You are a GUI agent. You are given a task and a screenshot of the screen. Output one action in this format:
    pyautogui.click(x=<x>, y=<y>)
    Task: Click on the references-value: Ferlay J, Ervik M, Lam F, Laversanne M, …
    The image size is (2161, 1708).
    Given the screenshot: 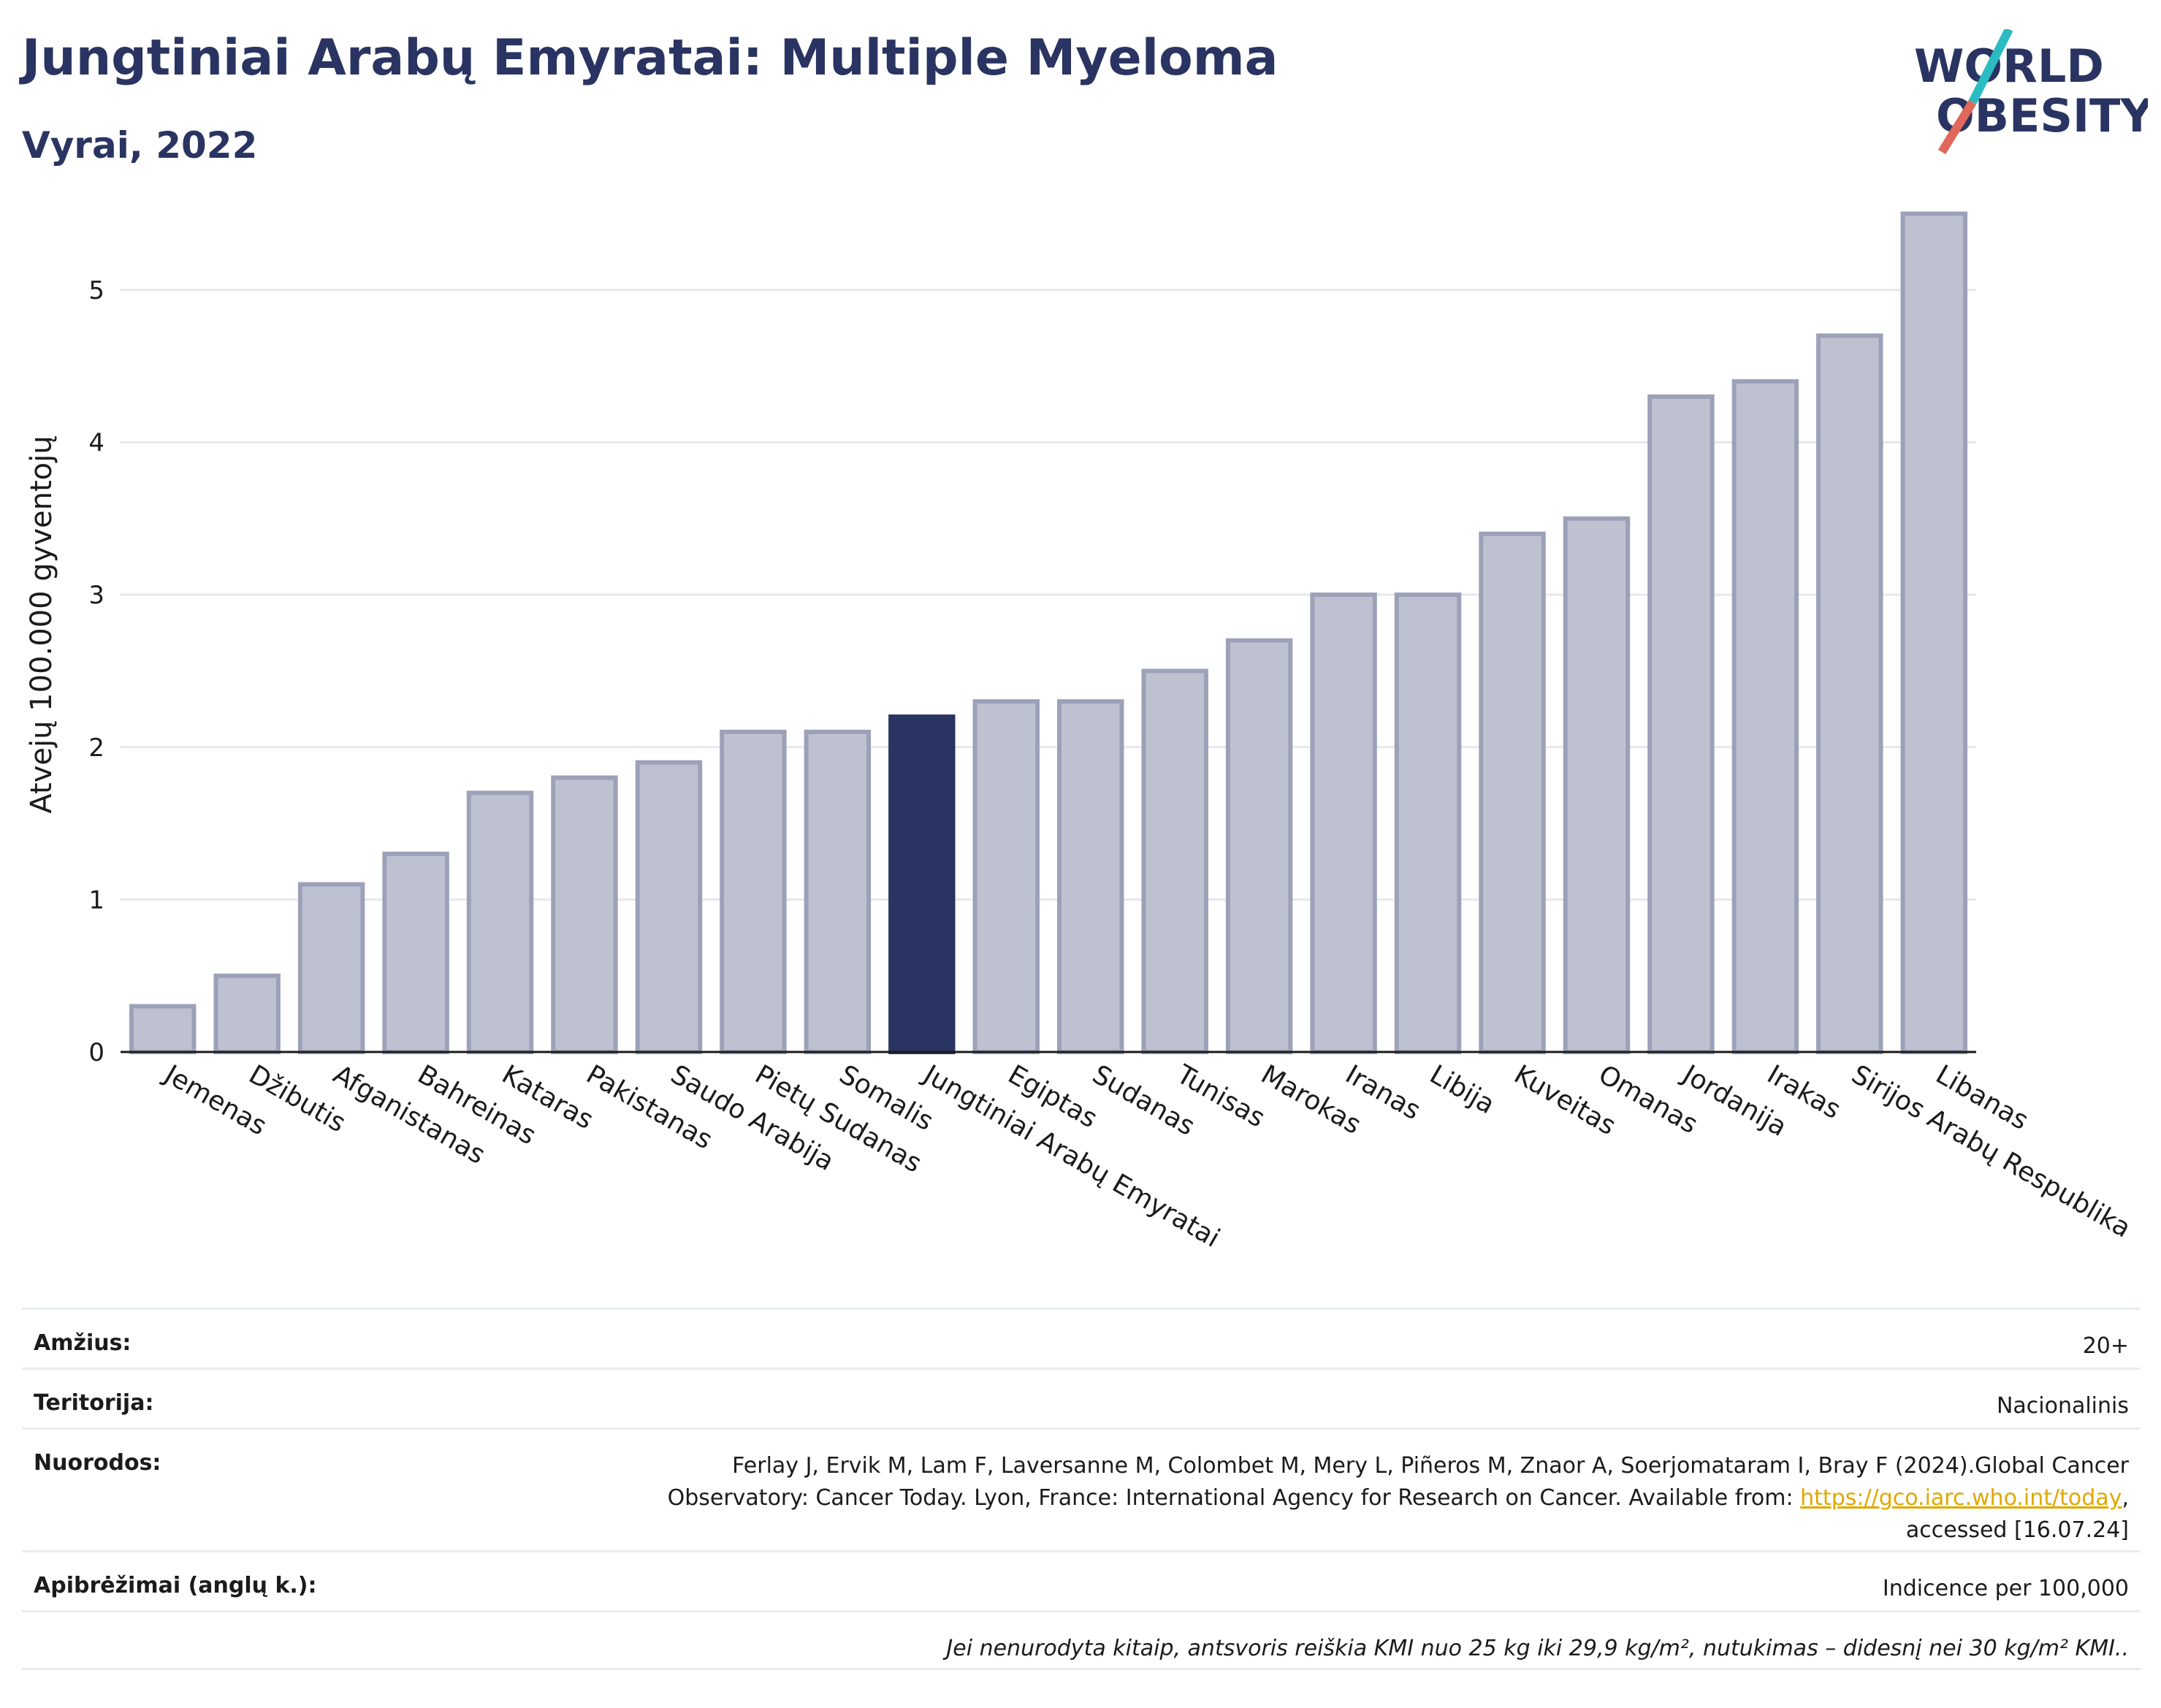 What is the action you would take?
    pyautogui.click(x=1398, y=1499)
    